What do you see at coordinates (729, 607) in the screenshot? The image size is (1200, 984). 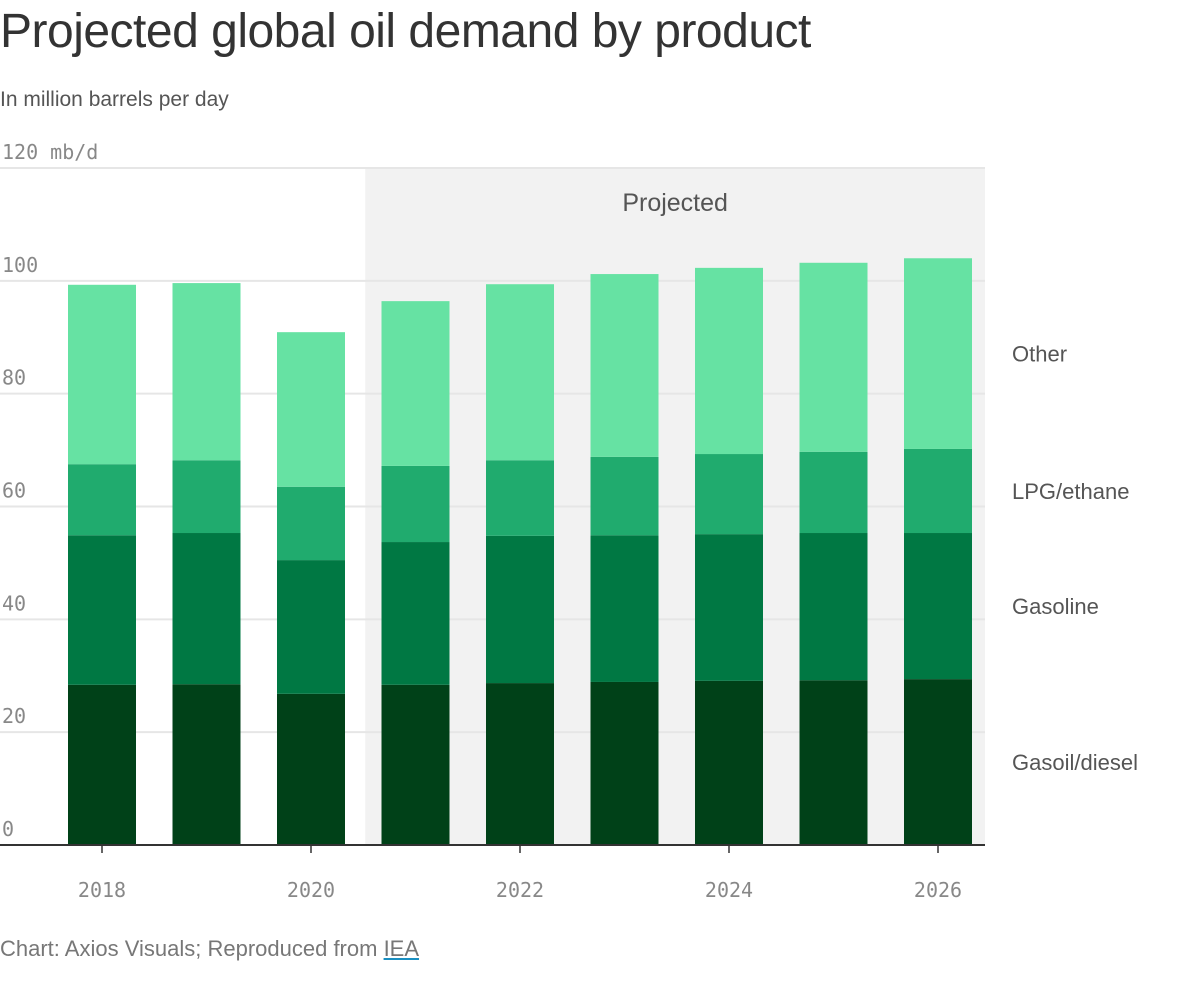 I see `bar-segment-gasoline-2024` at bounding box center [729, 607].